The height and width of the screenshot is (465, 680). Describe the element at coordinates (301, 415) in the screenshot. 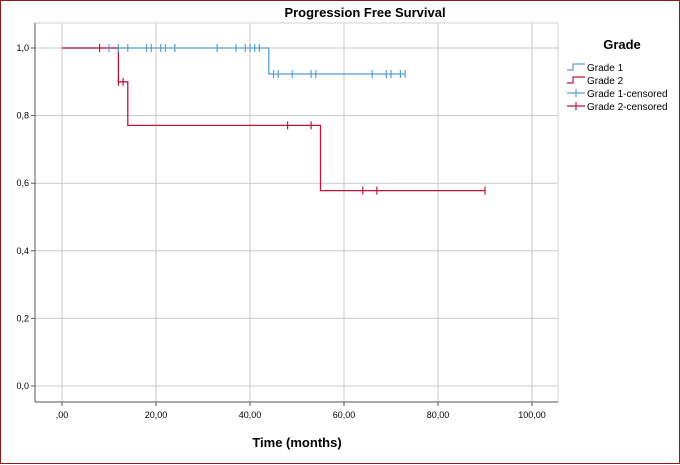

I see `x-tick-labels: ,00 20,00 40,00 60,00 80,00 100,00` at that location.